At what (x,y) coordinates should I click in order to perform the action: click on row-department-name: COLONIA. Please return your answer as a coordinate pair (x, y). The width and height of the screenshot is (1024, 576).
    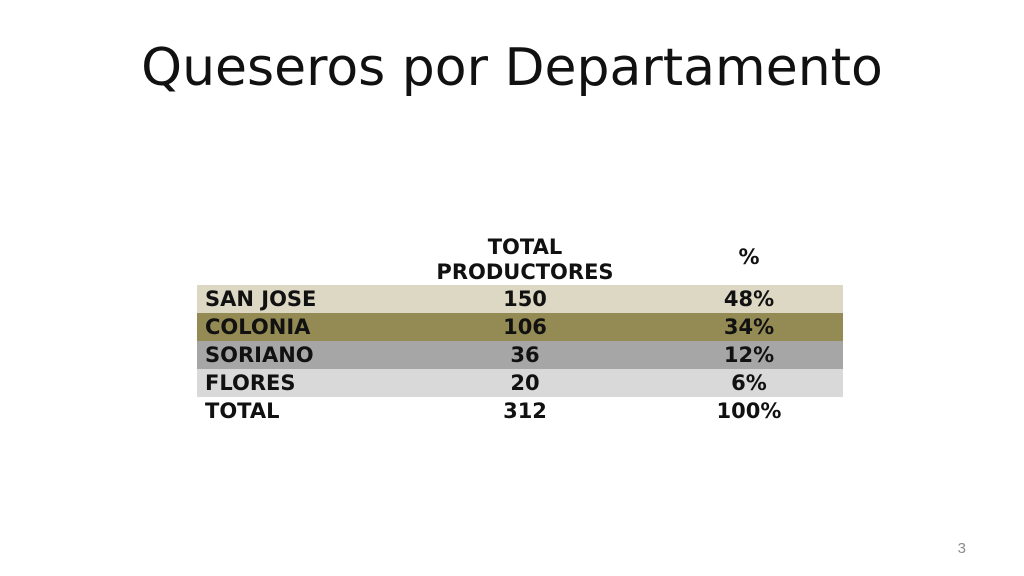
    Looking at the image, I should click on (296, 327).